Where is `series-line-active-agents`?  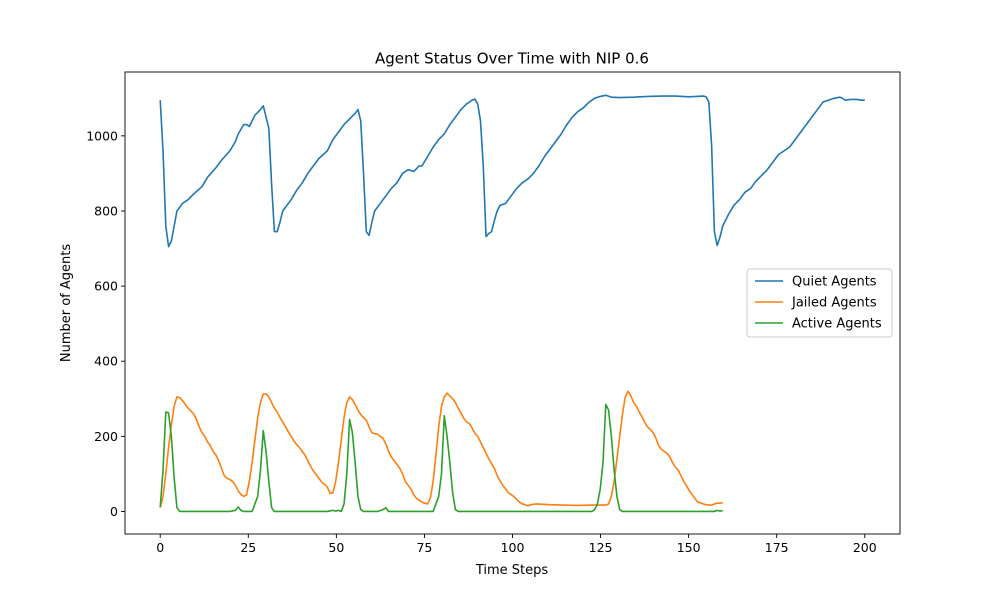
series-line-active-agents is located at coordinates (441, 458).